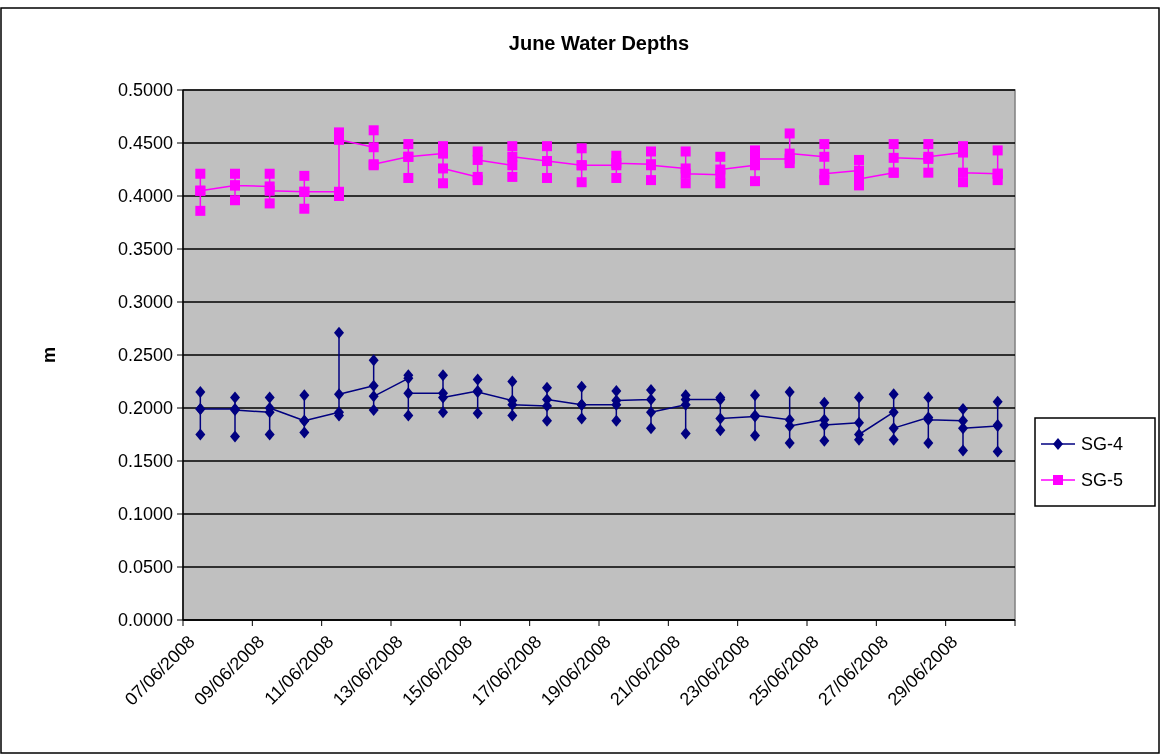 The height and width of the screenshot is (754, 1160). Describe the element at coordinates (145, 514) in the screenshot. I see `y-tick-label: 0.1000` at that location.